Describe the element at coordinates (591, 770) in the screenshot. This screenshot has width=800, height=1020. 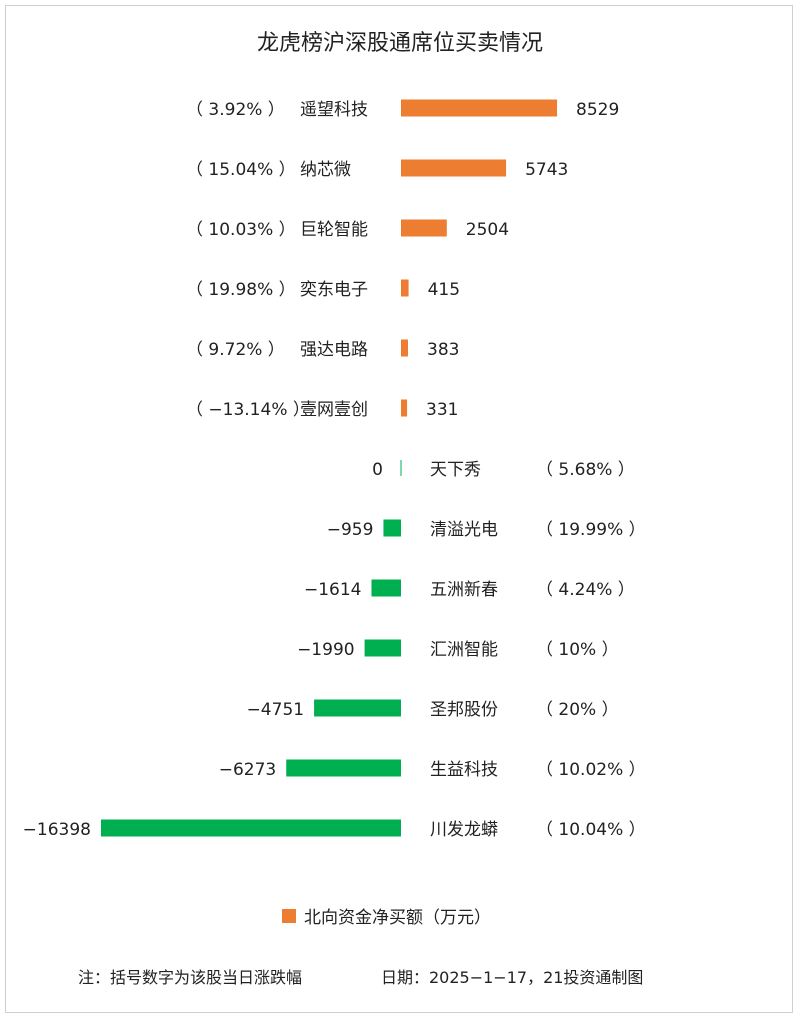
I see `change-label: （ 10.02% ）` at that location.